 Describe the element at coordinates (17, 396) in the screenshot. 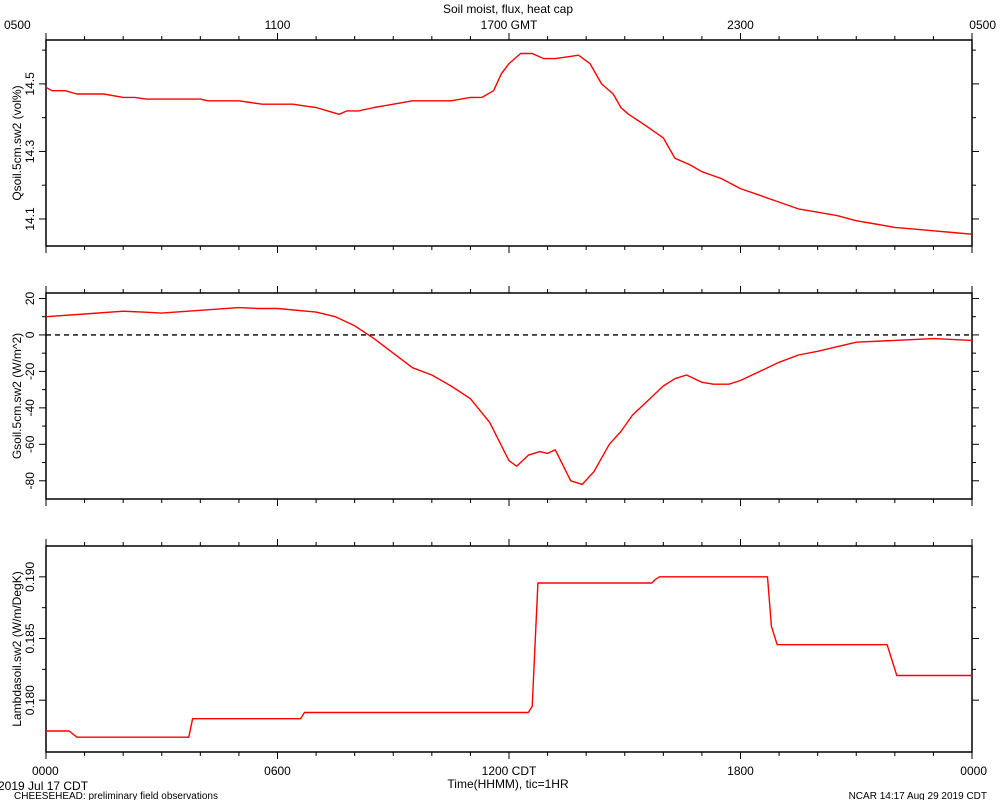

I see `y-axis-label: Gsoil.5cm.sw2 (W/m^2)` at that location.